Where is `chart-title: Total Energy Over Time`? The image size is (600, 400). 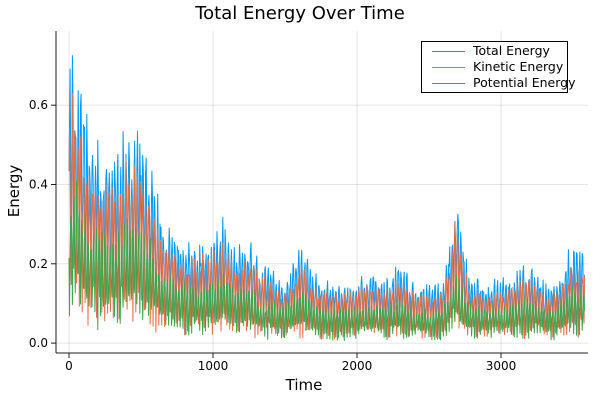
chart-title: Total Energy Over Time is located at coordinates (300, 13).